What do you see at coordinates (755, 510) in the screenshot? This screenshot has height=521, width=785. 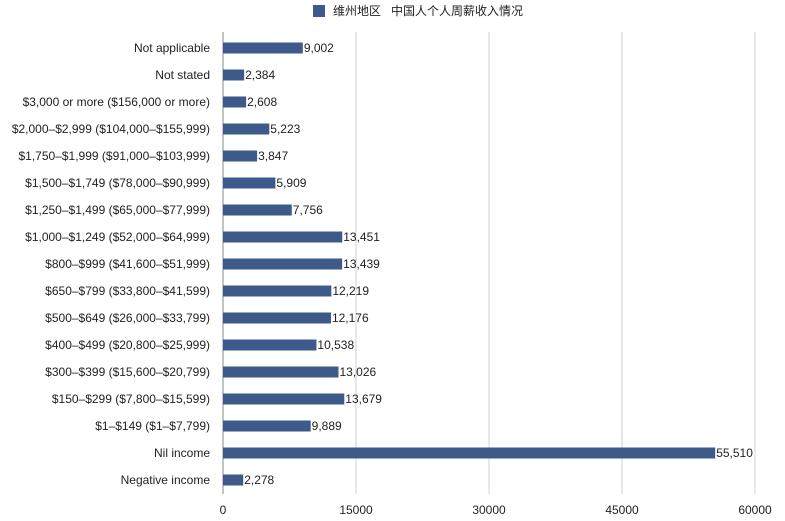 I see `x-tick-label: 60000` at bounding box center [755, 510].